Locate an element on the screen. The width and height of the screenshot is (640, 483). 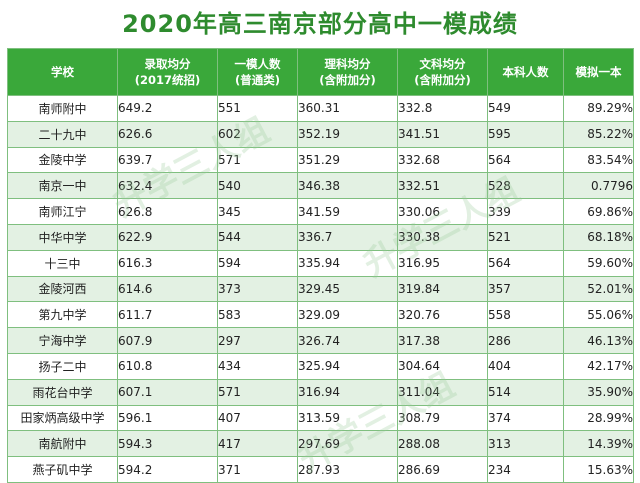
cell-mock-rate: 15.63% is located at coordinates (598, 469).